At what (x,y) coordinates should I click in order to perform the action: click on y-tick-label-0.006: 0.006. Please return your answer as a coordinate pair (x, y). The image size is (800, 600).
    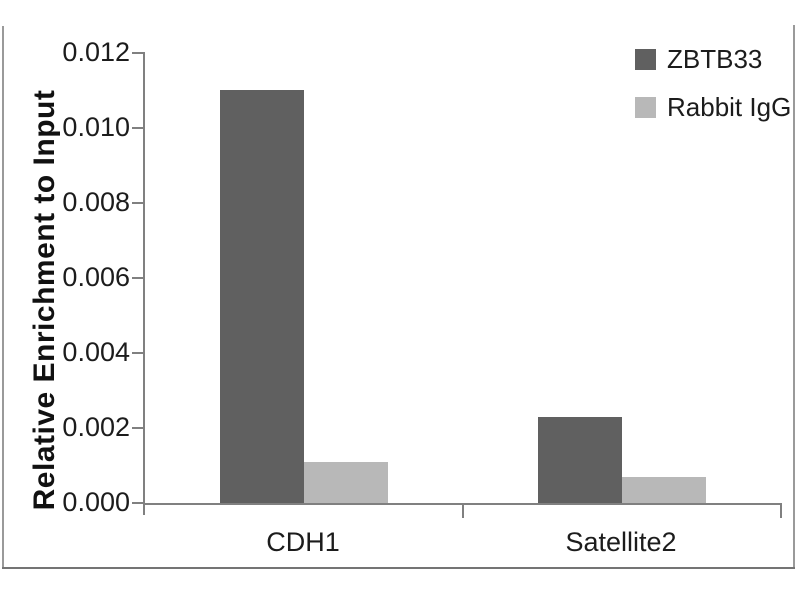
    Looking at the image, I should click on (96, 277).